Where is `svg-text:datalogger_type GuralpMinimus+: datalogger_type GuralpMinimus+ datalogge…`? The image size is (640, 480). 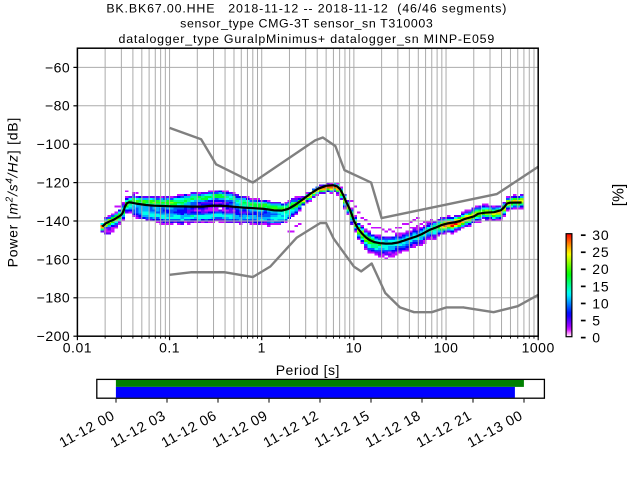
svg-text:datalogger_type GuralpMinimus+: datalogger_type GuralpMinimus+ datalogge… is located at coordinates (306, 39).